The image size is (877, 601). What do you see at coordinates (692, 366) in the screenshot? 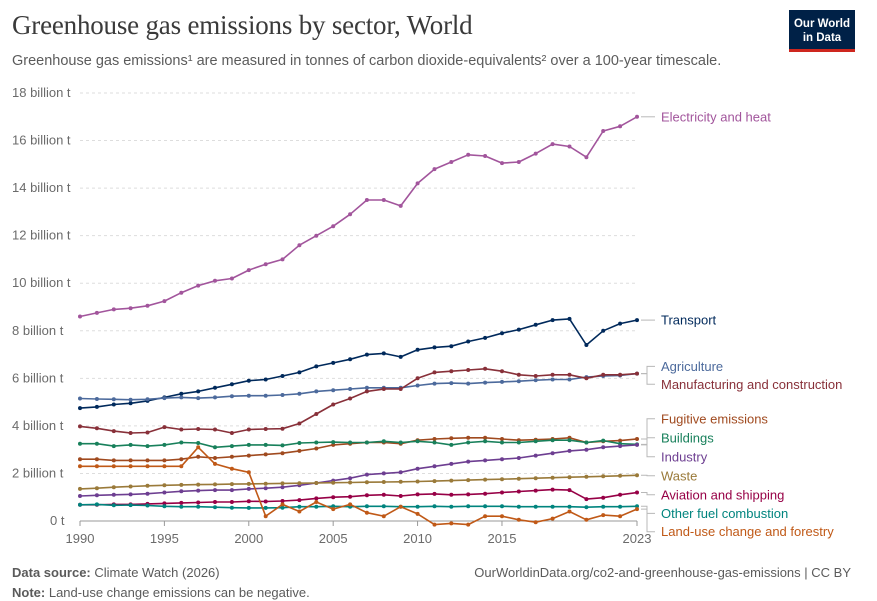
I see `series-label-agriculture: Agriculture` at bounding box center [692, 366].